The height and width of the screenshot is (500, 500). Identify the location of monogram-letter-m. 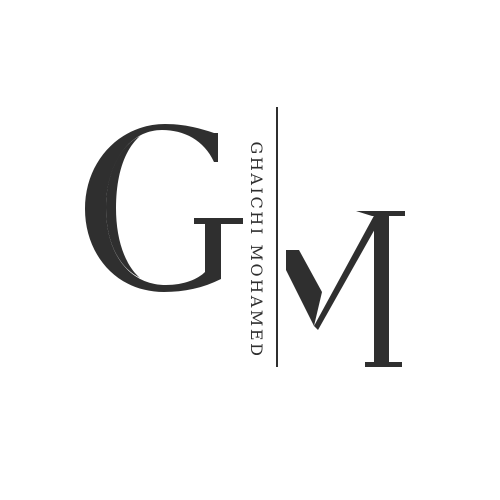
(345, 289).